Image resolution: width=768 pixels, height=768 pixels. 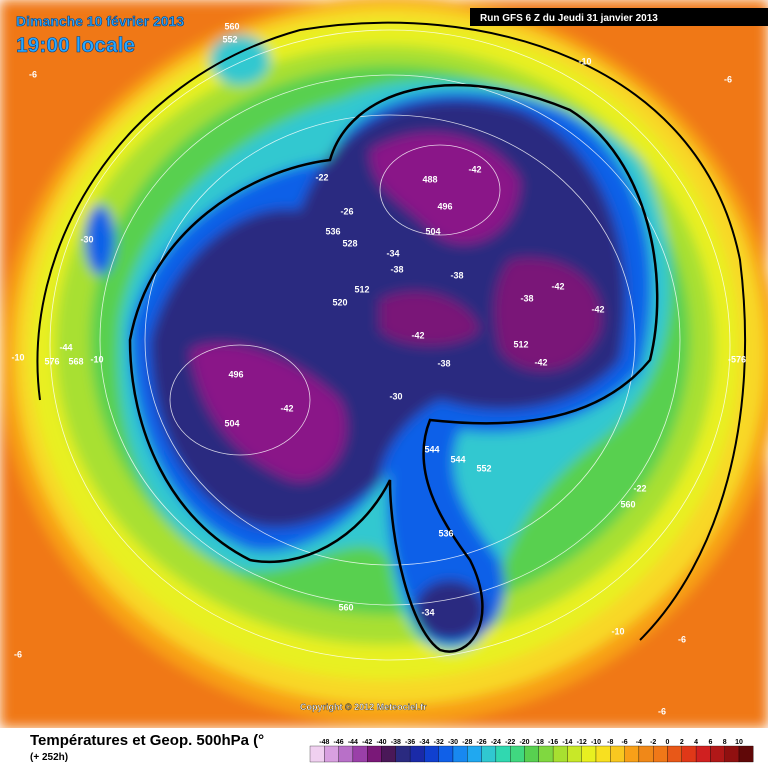 What do you see at coordinates (339, 302) in the screenshot?
I see `contour-label: 520` at bounding box center [339, 302].